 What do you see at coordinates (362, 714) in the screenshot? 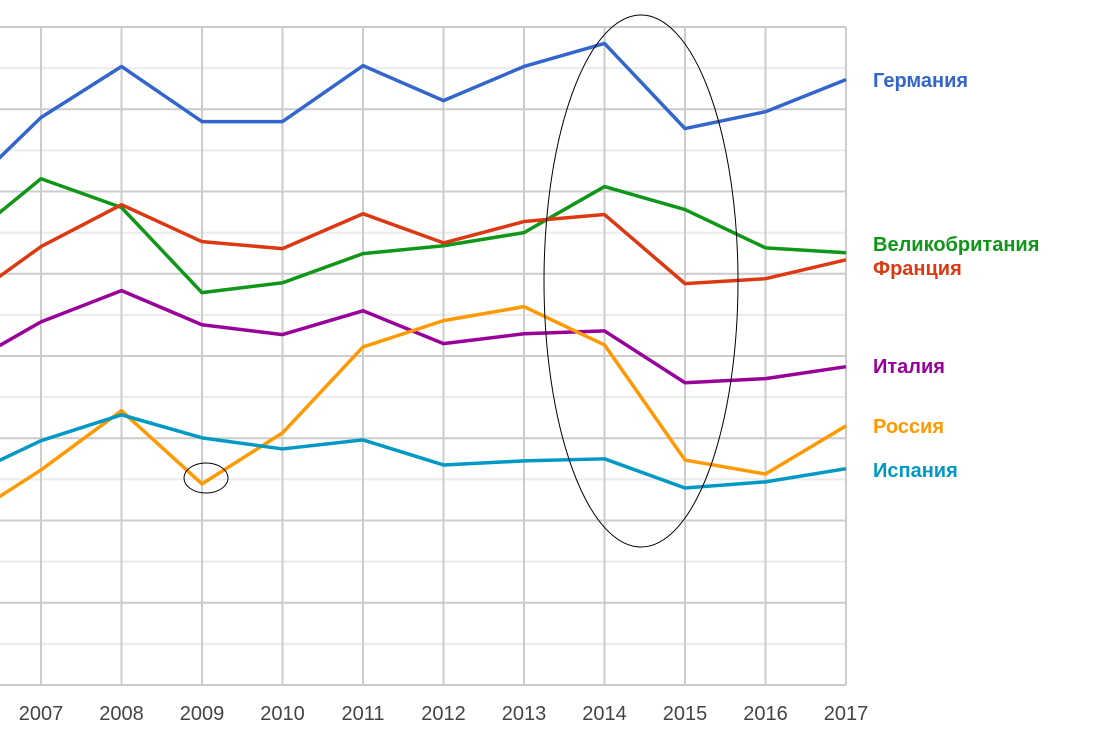
I see `x-tick-label: 2011` at bounding box center [362, 714].